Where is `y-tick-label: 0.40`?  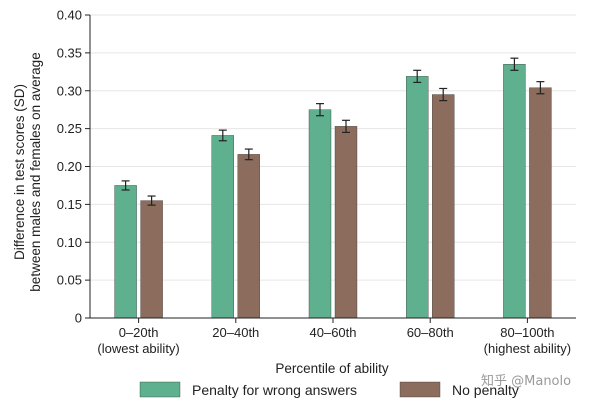
y-tick-label: 0.40 is located at coordinates (69, 15).